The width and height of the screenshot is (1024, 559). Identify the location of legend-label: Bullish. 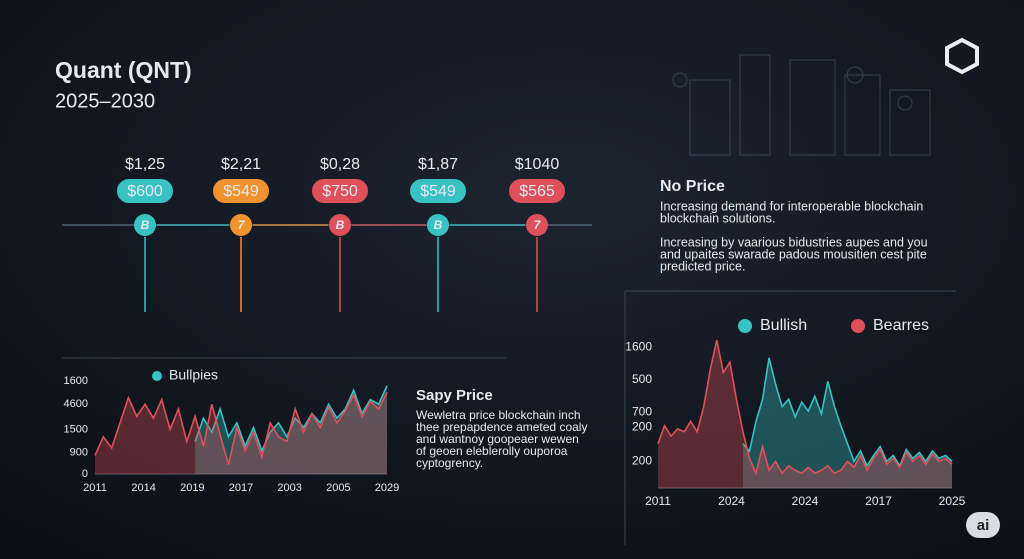
(783, 325).